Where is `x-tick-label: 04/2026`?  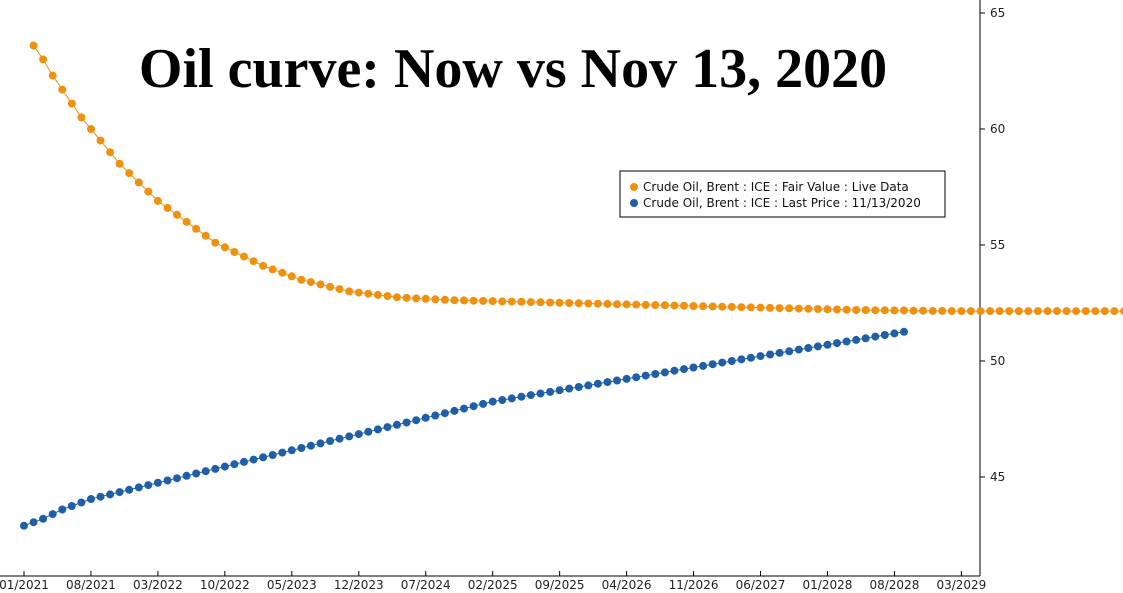 x-tick-label: 04/2026 is located at coordinates (627, 585).